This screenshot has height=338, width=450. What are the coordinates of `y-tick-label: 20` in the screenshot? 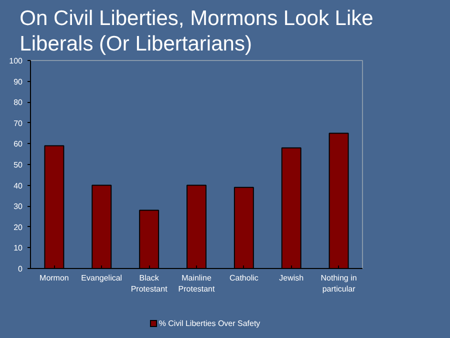 It's located at (19, 227).